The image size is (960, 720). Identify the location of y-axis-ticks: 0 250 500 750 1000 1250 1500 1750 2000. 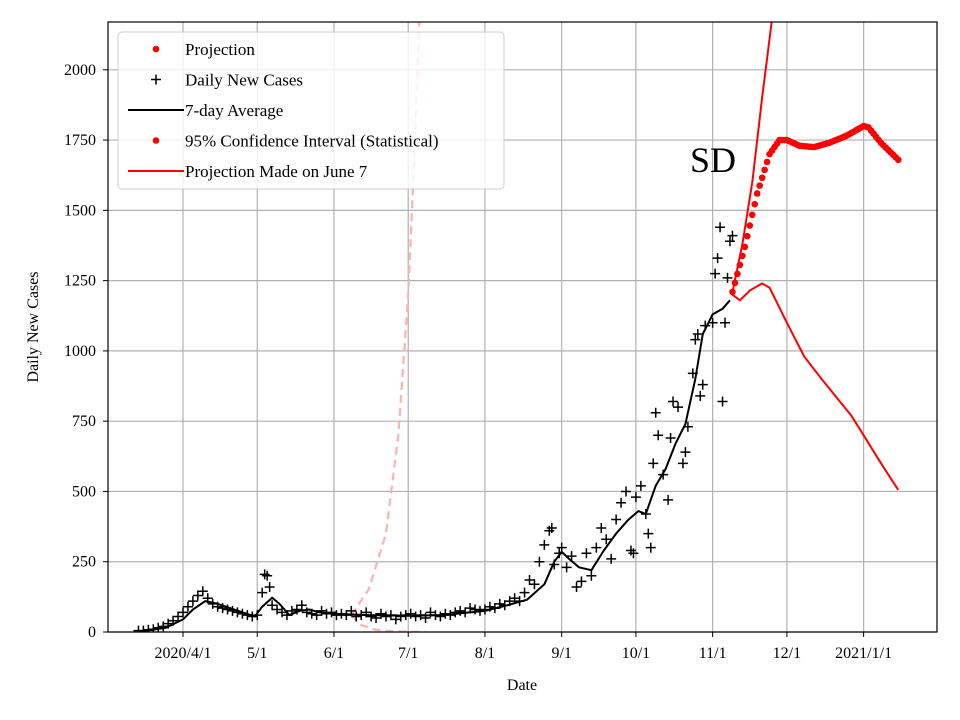
(86, 351).